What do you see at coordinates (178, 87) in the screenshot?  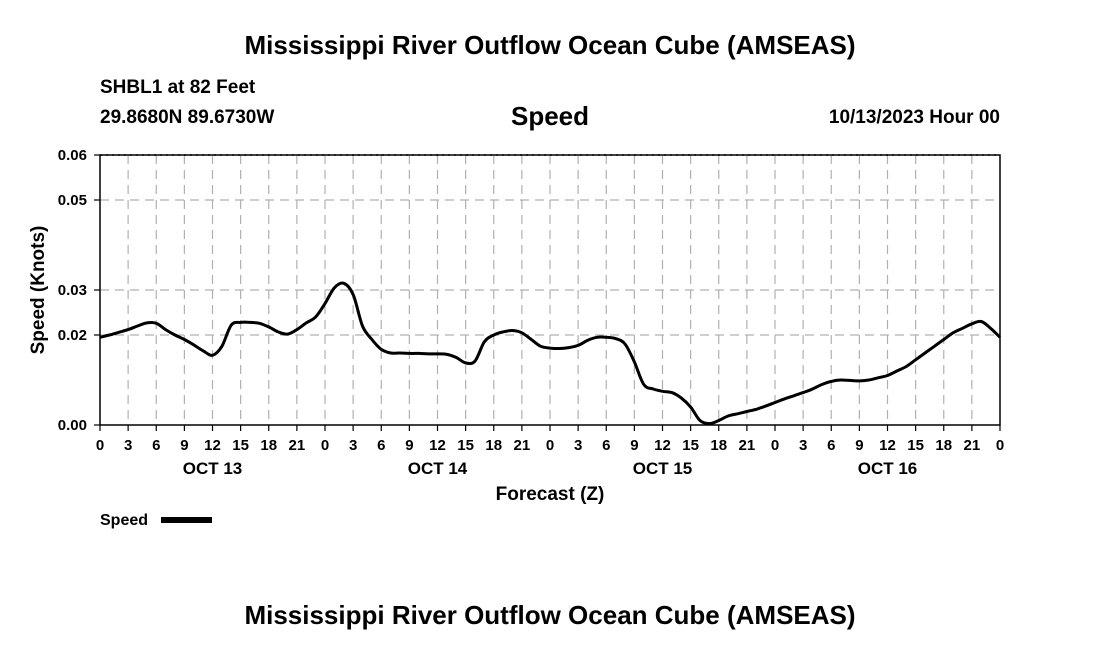 I see `station-label: SHBL1 at 82 Feet` at bounding box center [178, 87].